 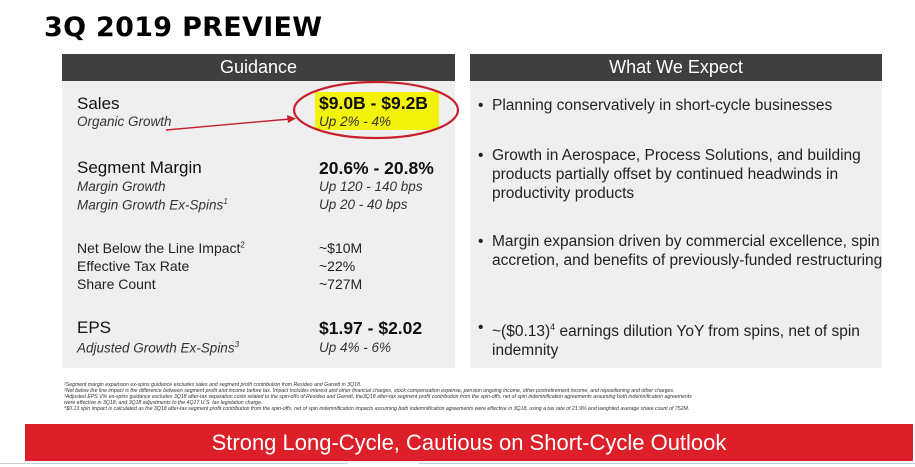 I want to click on share-value: ~727M, so click(x=341, y=284).